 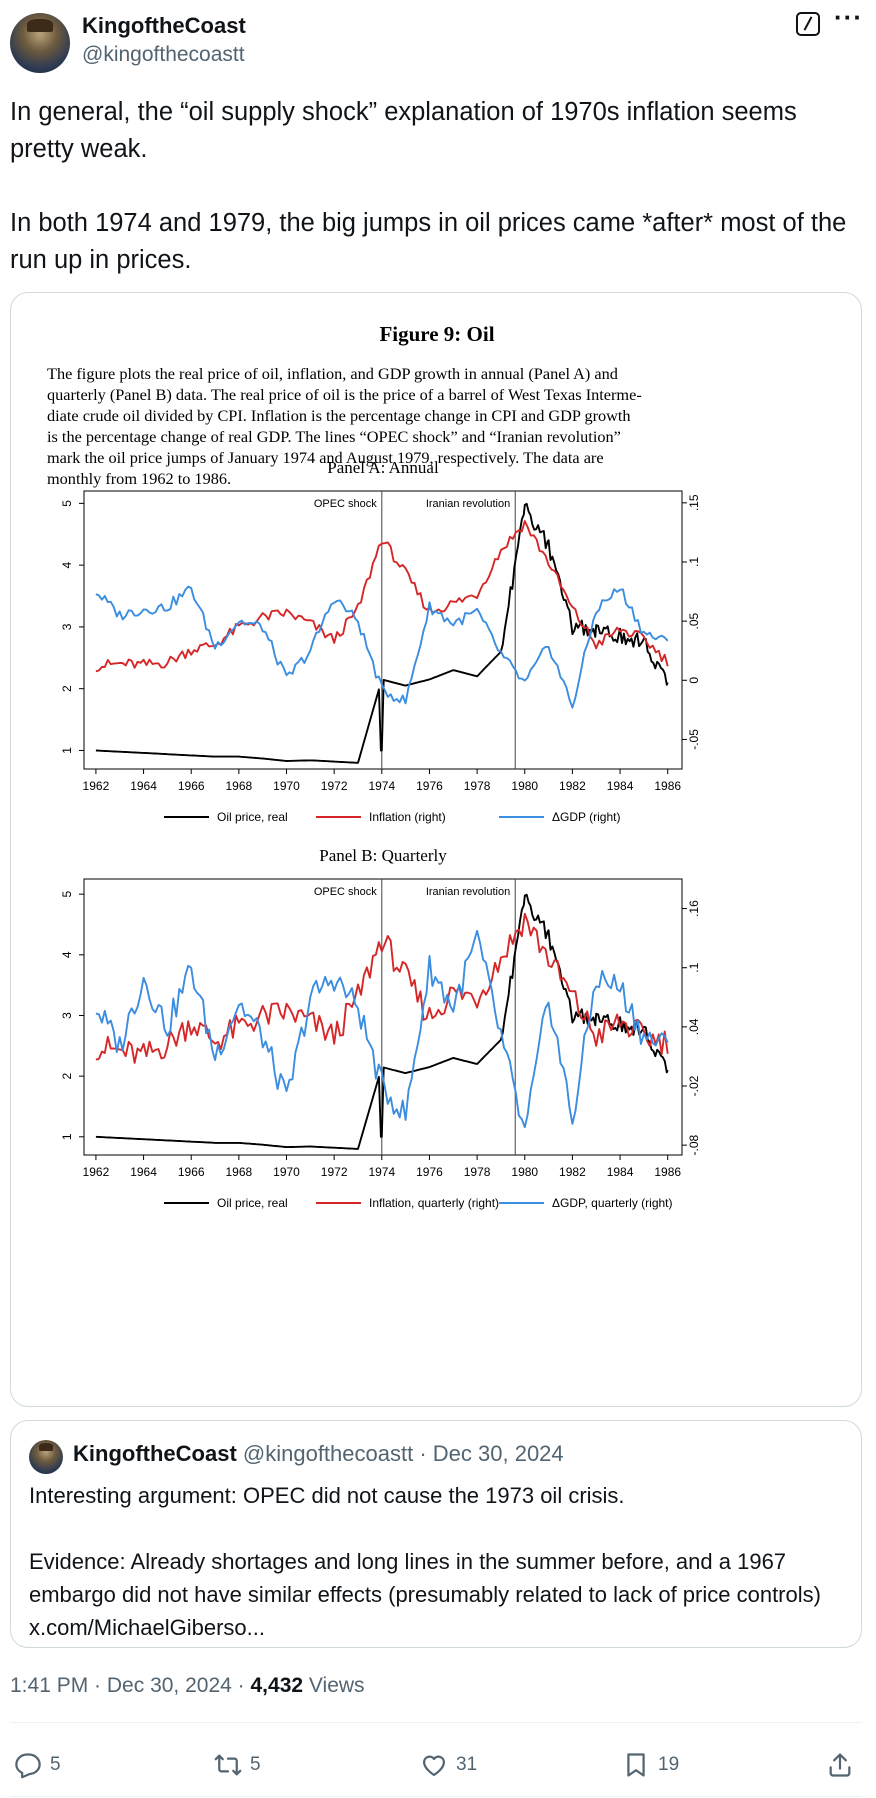 What do you see at coordinates (636, 1765) in the screenshot?
I see `bookmark-icon` at bounding box center [636, 1765].